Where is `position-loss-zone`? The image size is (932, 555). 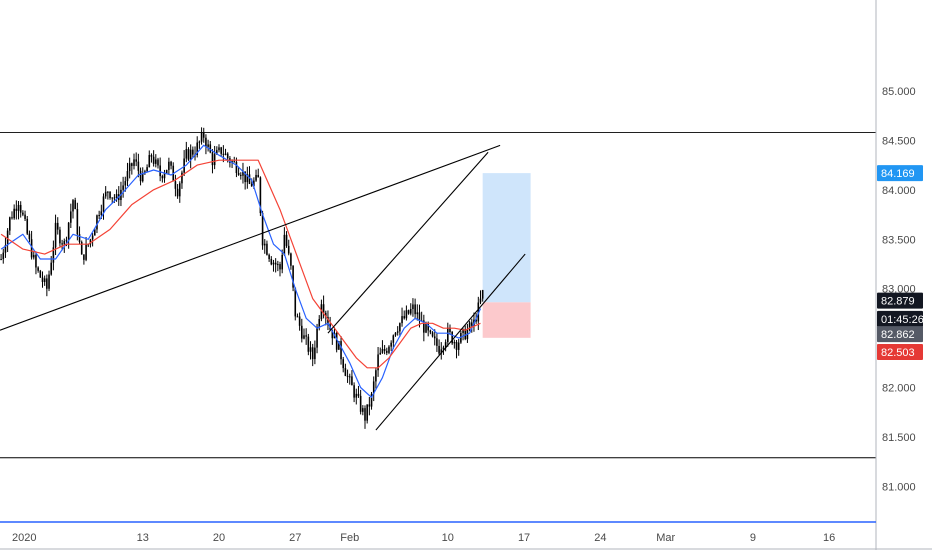 position-loss-zone is located at coordinates (506, 320).